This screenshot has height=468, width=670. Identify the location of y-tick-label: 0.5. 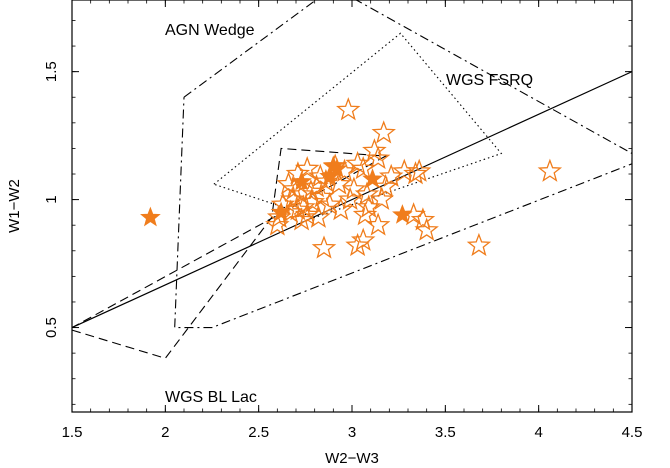
(51, 327).